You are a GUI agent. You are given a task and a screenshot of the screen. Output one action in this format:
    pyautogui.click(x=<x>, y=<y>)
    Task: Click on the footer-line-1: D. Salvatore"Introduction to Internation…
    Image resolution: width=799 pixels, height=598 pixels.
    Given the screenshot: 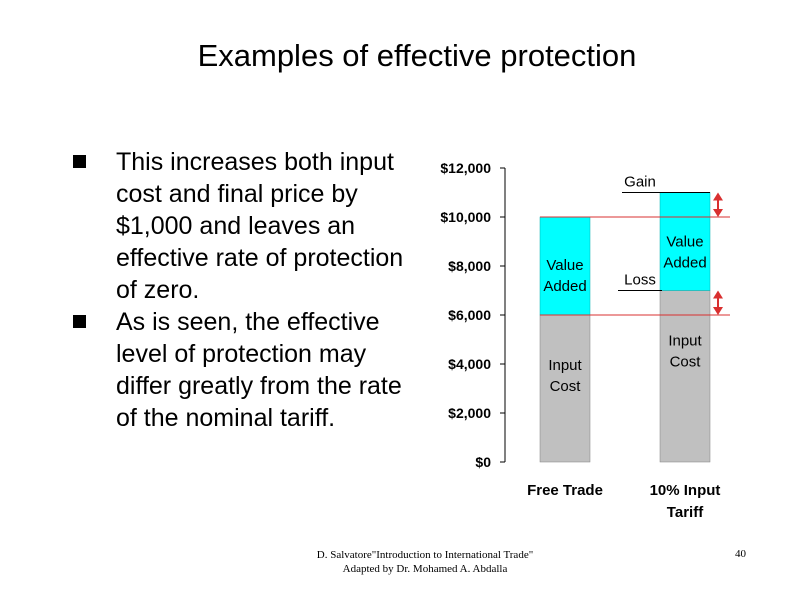 What is the action you would take?
    pyautogui.click(x=425, y=555)
    